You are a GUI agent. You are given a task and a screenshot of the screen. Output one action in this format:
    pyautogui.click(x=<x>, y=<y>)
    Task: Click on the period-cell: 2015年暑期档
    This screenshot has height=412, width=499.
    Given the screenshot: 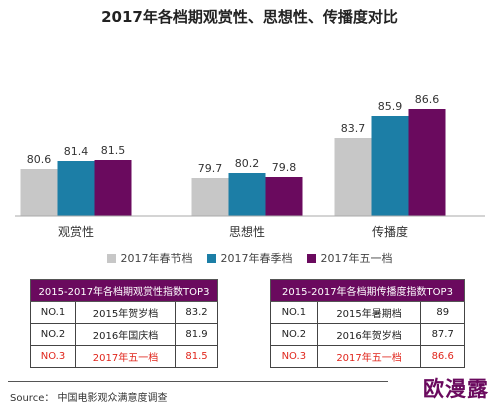 What is the action you would take?
    pyautogui.click(x=369, y=312)
    